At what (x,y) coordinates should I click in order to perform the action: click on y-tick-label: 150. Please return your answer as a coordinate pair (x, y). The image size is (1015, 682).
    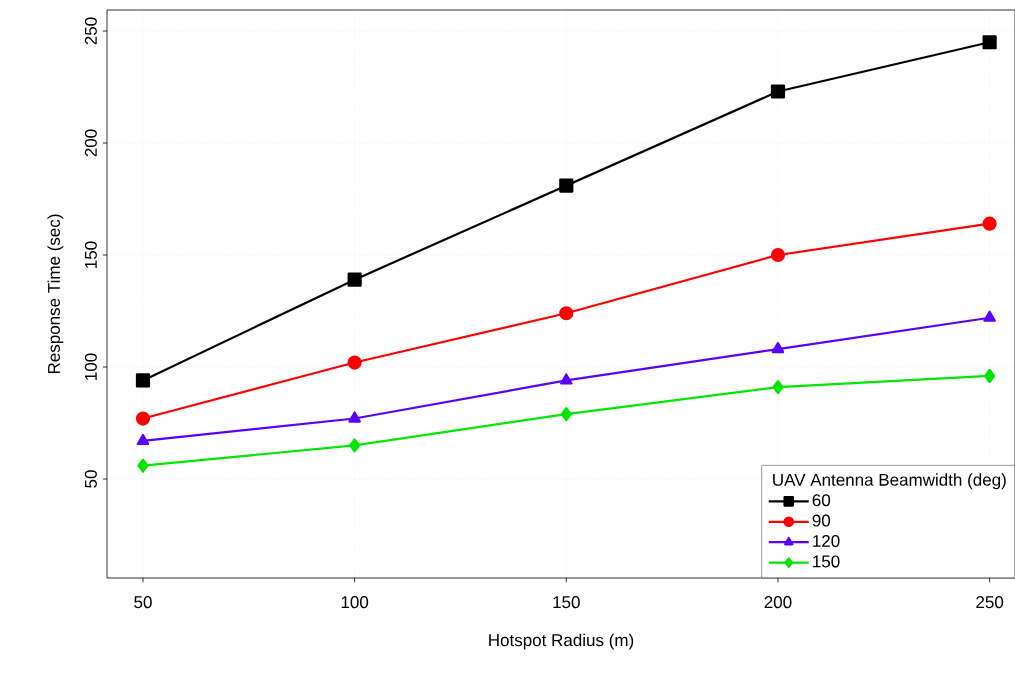
    Looking at the image, I should click on (90, 254).